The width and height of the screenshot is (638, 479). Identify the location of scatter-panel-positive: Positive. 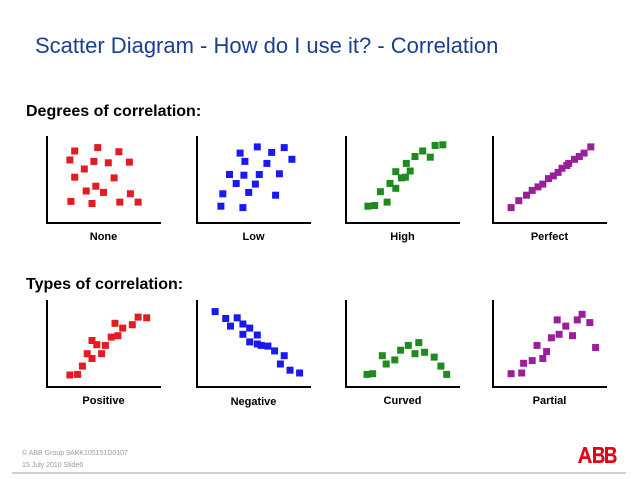
(103, 353).